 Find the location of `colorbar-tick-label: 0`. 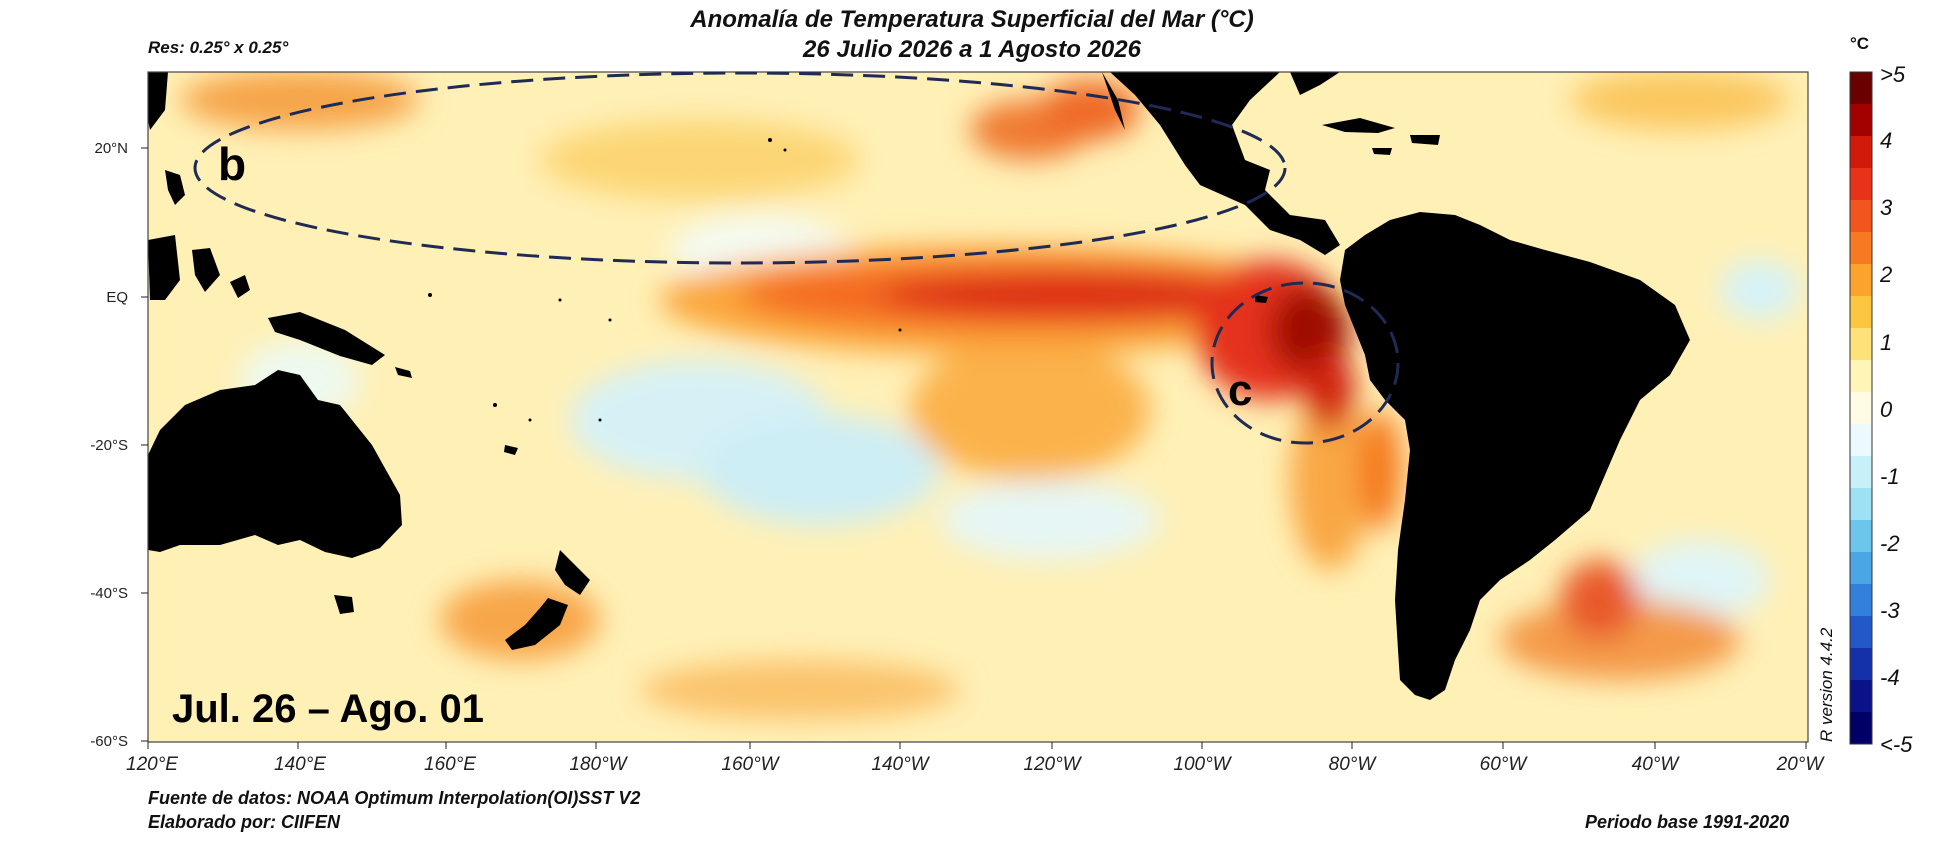

colorbar-tick-label: 0 is located at coordinates (1886, 409).